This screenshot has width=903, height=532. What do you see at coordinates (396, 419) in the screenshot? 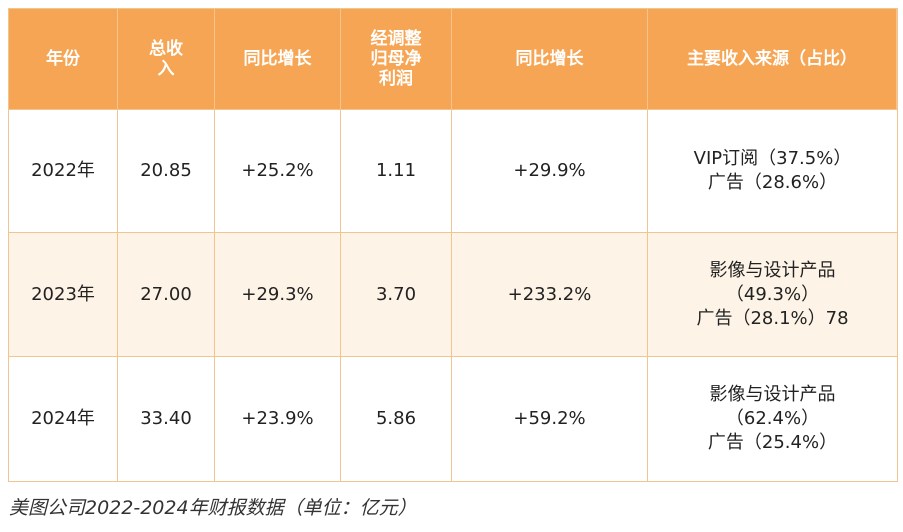
I see `cell-adjusted-net-profit: 5.86` at bounding box center [396, 419].